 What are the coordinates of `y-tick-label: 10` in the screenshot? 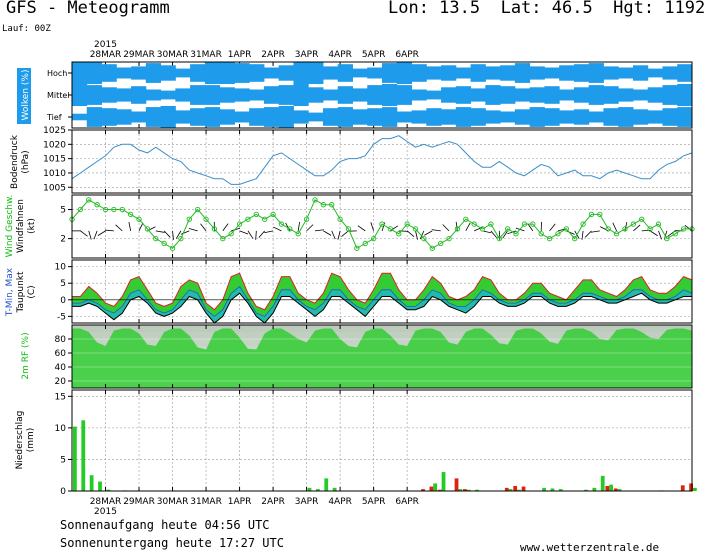 It's located at (61, 429).